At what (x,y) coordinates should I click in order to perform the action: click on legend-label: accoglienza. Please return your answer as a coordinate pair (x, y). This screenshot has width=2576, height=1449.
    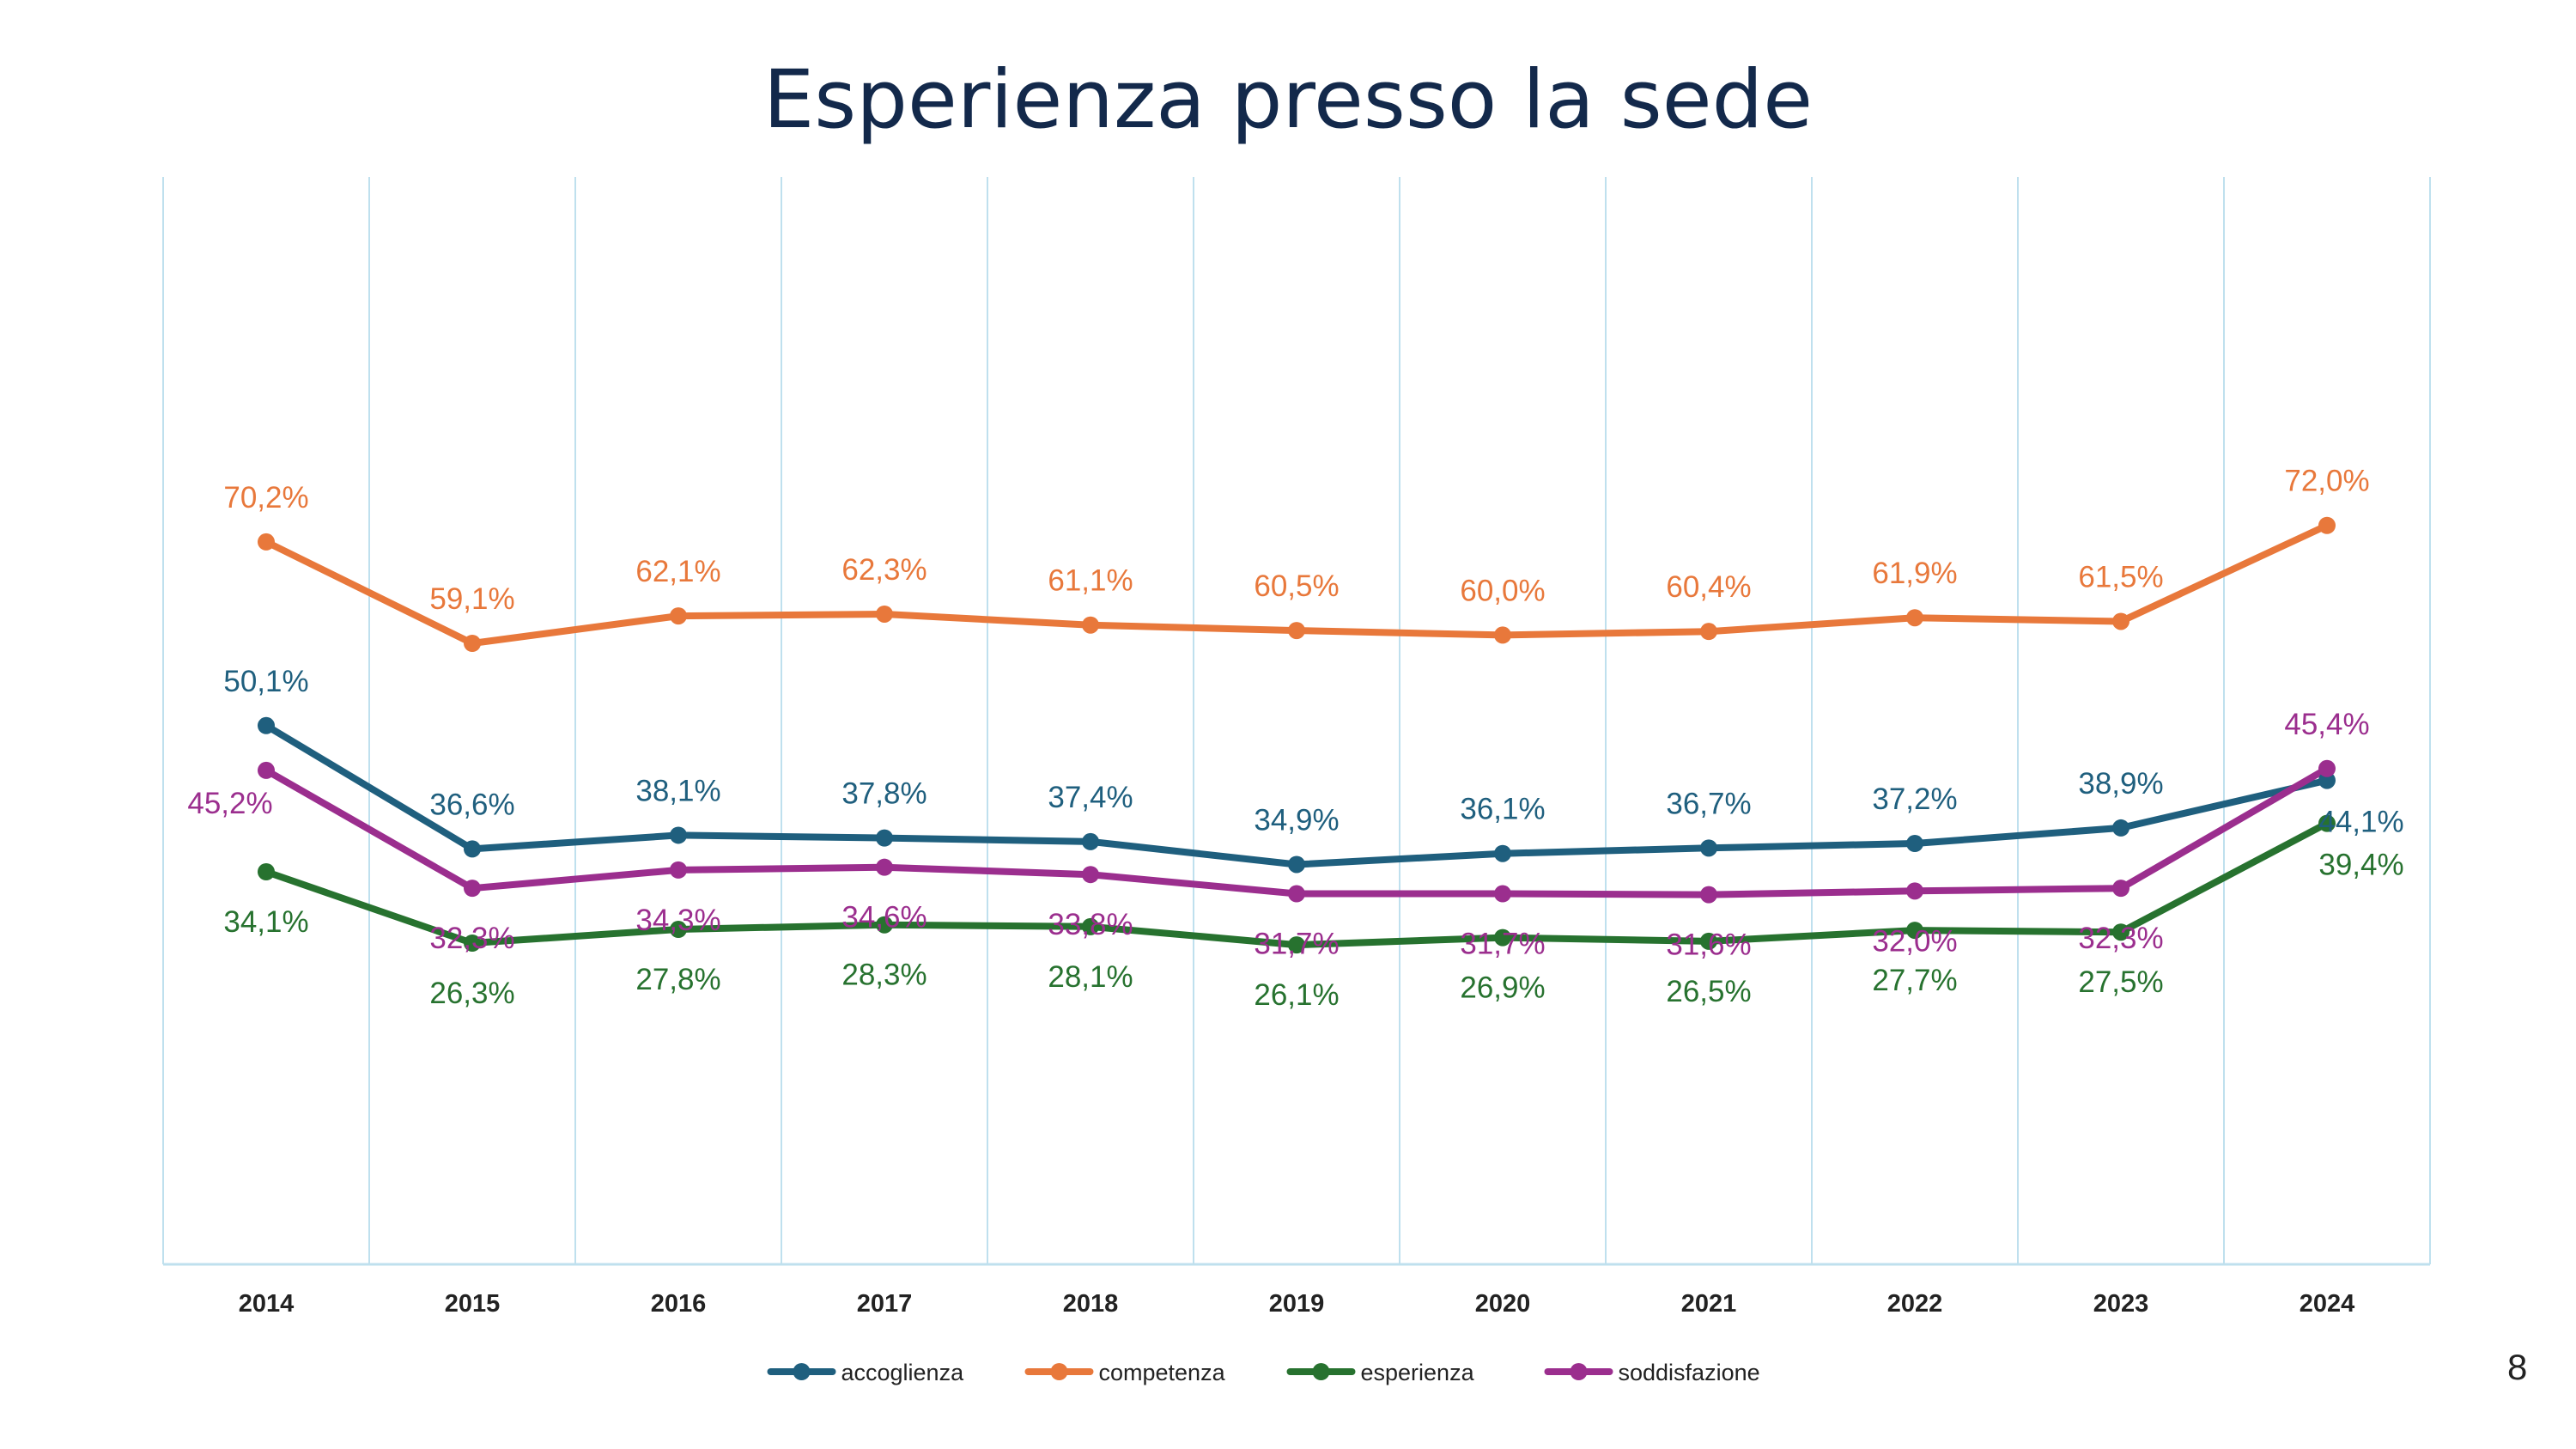
    Looking at the image, I should click on (903, 1372).